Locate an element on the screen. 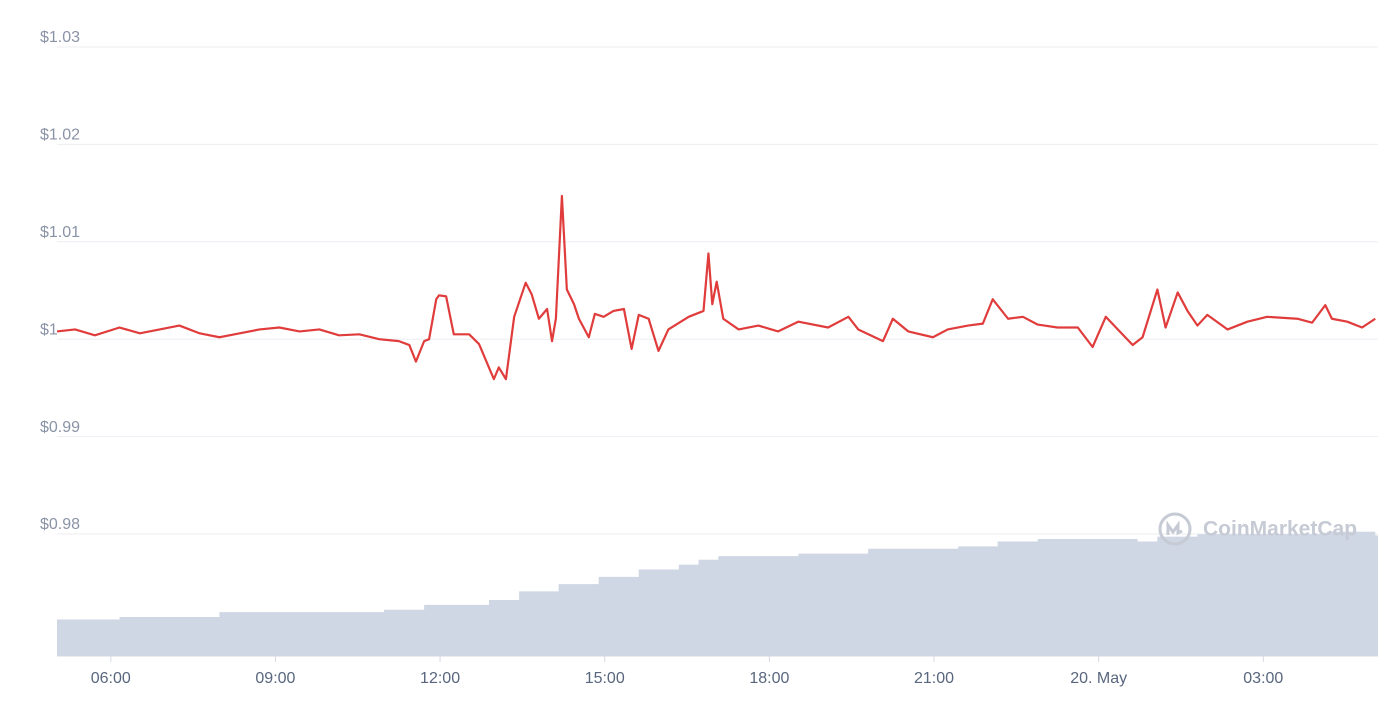 The image size is (1400, 711). y-tick-label: $1.01 is located at coordinates (60, 232).